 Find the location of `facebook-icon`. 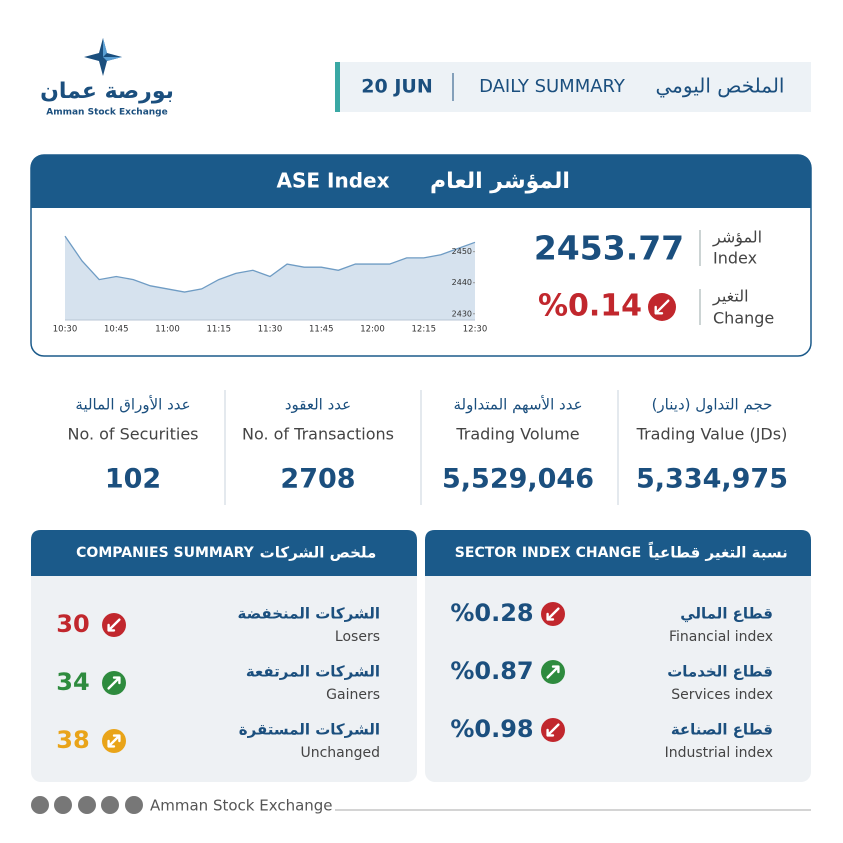

facebook-icon is located at coordinates (40, 805).